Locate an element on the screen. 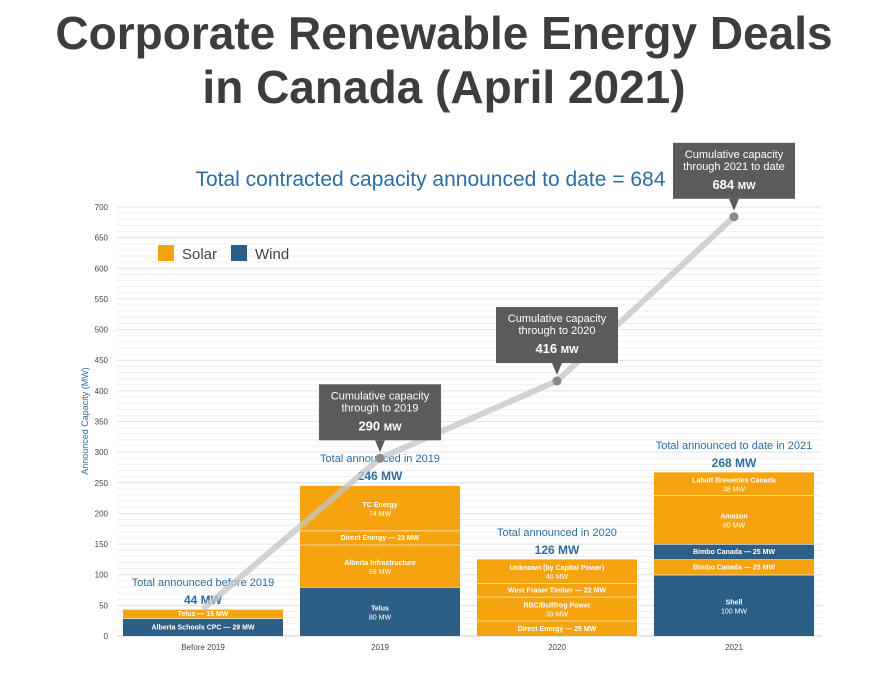 The image size is (888, 696). callout-value: 684 MW is located at coordinates (734, 184).